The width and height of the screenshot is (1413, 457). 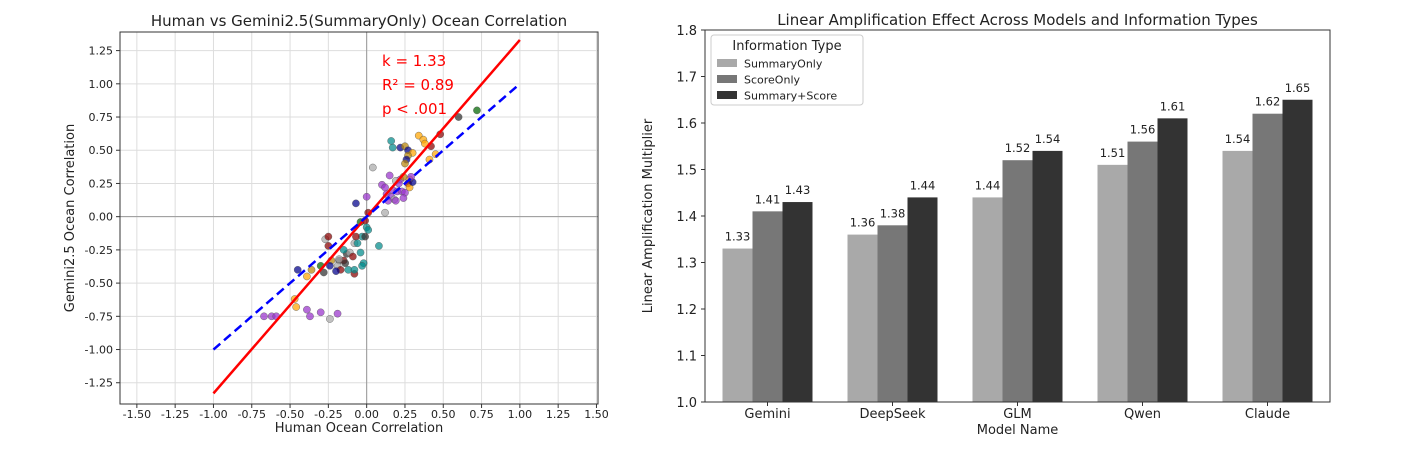 I want to click on x-tick-label: 0.75, so click(x=481, y=414).